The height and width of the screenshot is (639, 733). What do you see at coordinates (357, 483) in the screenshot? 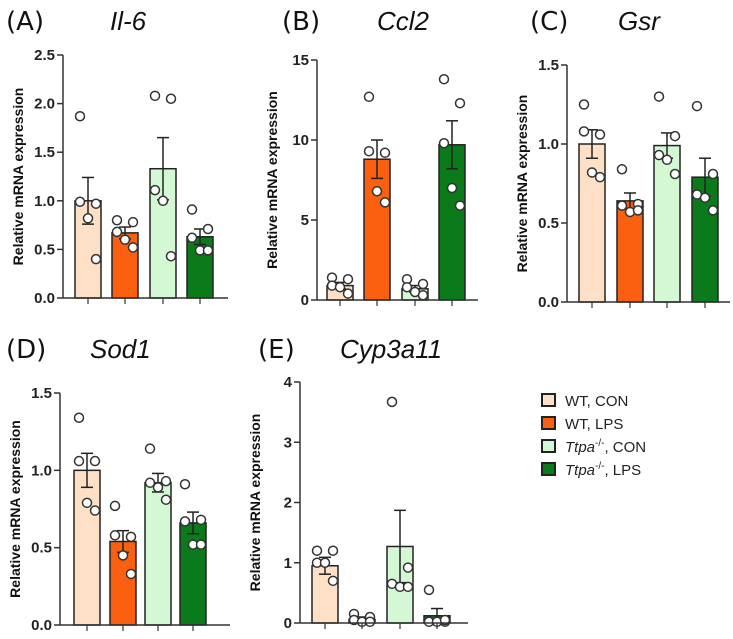
I see `panel-e: (E) Cyp3a11 Relative mRNA expression 0 1 2 3 4` at bounding box center [357, 483].